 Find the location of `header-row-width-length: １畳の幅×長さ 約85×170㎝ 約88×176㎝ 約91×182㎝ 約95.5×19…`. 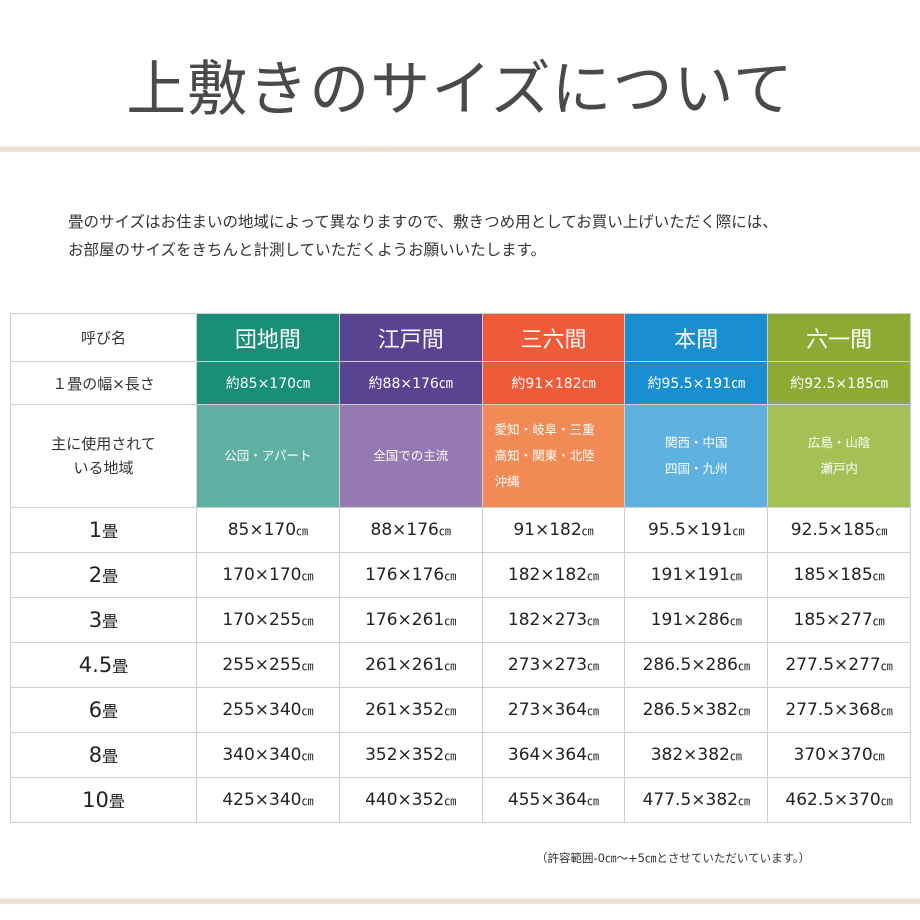

header-row-width-length: １畳の幅×長さ 約85×170㎝ 約88×176㎝ 約91×182㎝ 約95.5×19… is located at coordinates (460, 383).